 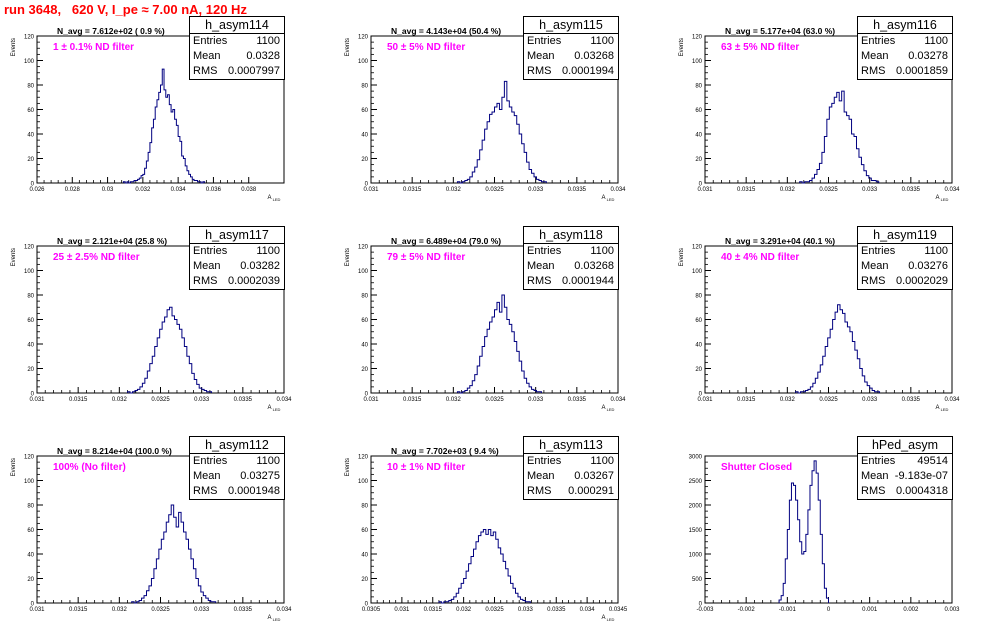 What do you see at coordinates (73, 190) in the screenshot?
I see `x-tick-label: 0.028` at bounding box center [73, 190].